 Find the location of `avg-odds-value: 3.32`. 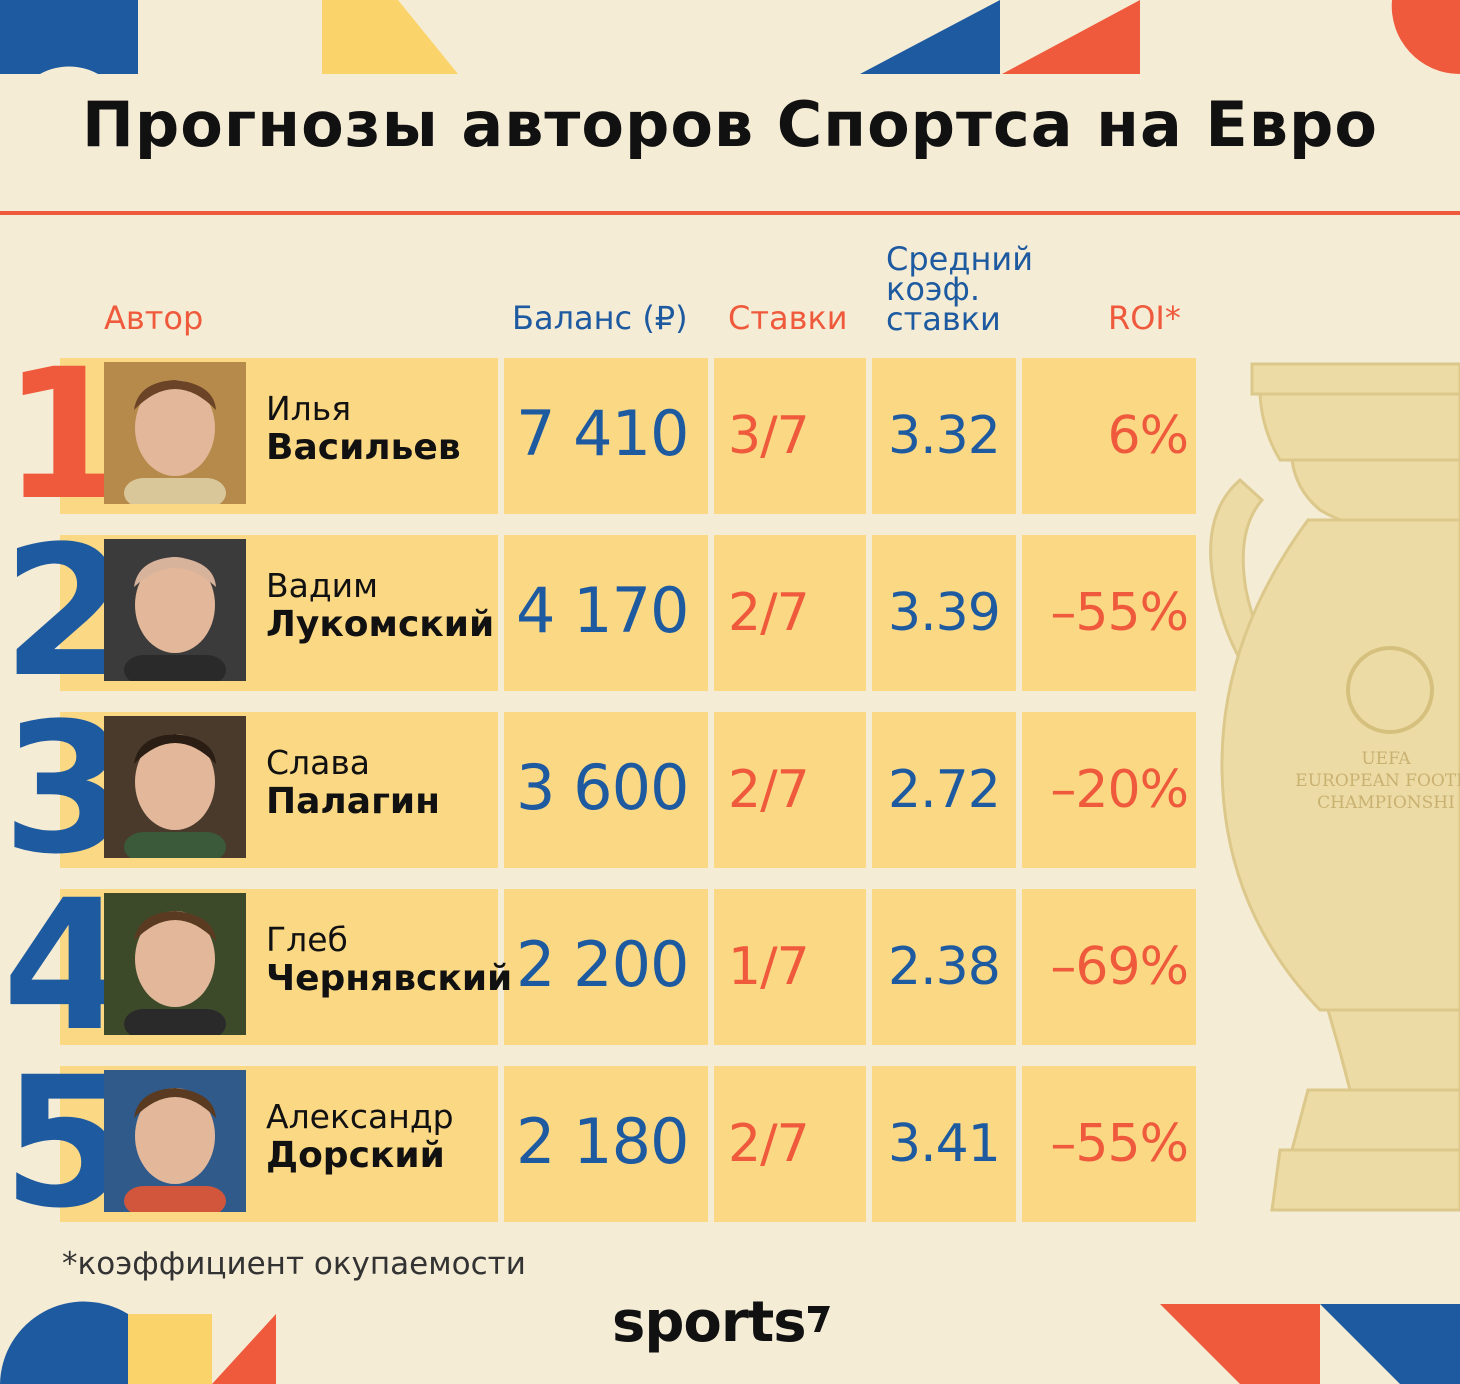

avg-odds-value: 3.32 is located at coordinates (944, 436).